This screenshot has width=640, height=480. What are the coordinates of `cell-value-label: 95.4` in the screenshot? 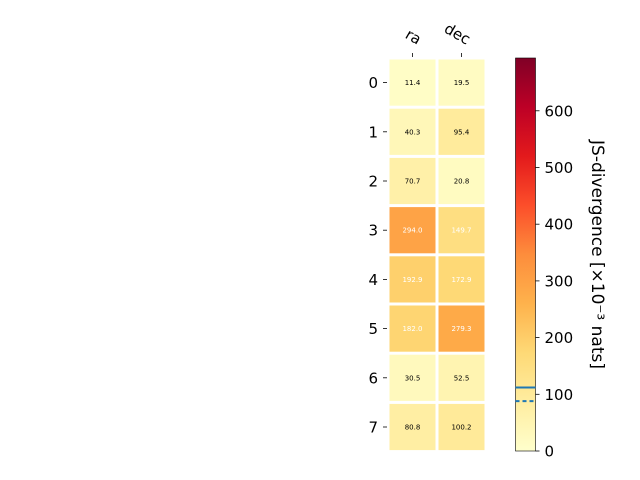 It's located at (462, 132).